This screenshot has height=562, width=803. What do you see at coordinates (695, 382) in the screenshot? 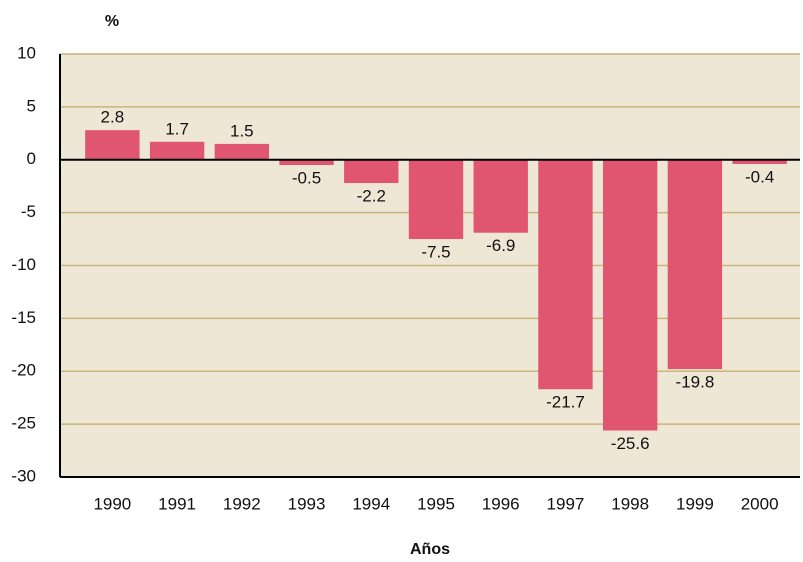
I see `data-label: -19.8` at bounding box center [695, 382].